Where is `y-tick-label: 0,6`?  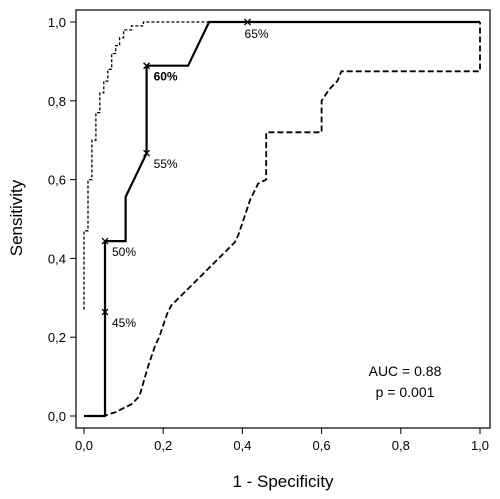
y-tick-label: 0,6 is located at coordinates (57, 180).